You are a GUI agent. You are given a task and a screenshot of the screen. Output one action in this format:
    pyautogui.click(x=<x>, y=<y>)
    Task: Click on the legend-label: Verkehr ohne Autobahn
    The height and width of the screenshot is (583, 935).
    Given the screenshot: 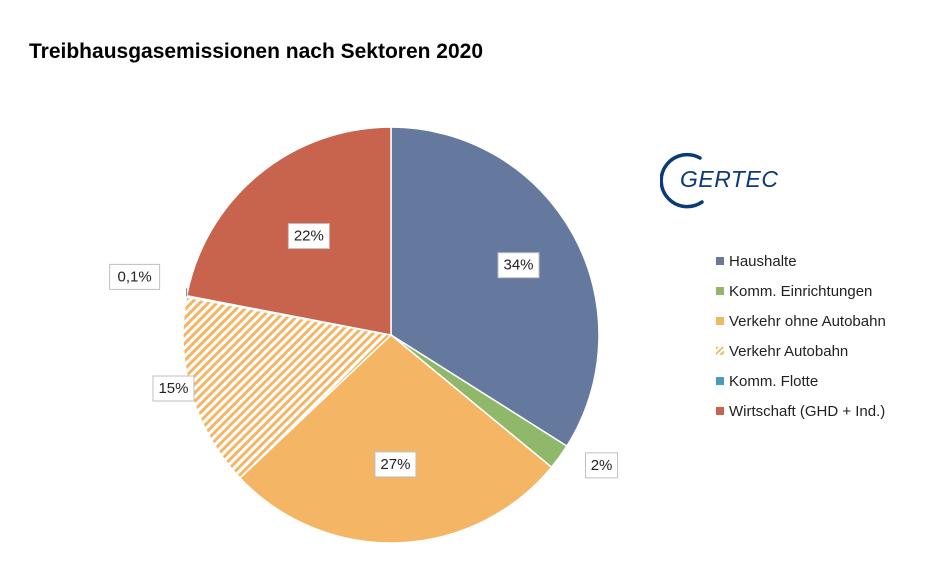 What is the action you would take?
    pyautogui.click(x=807, y=321)
    